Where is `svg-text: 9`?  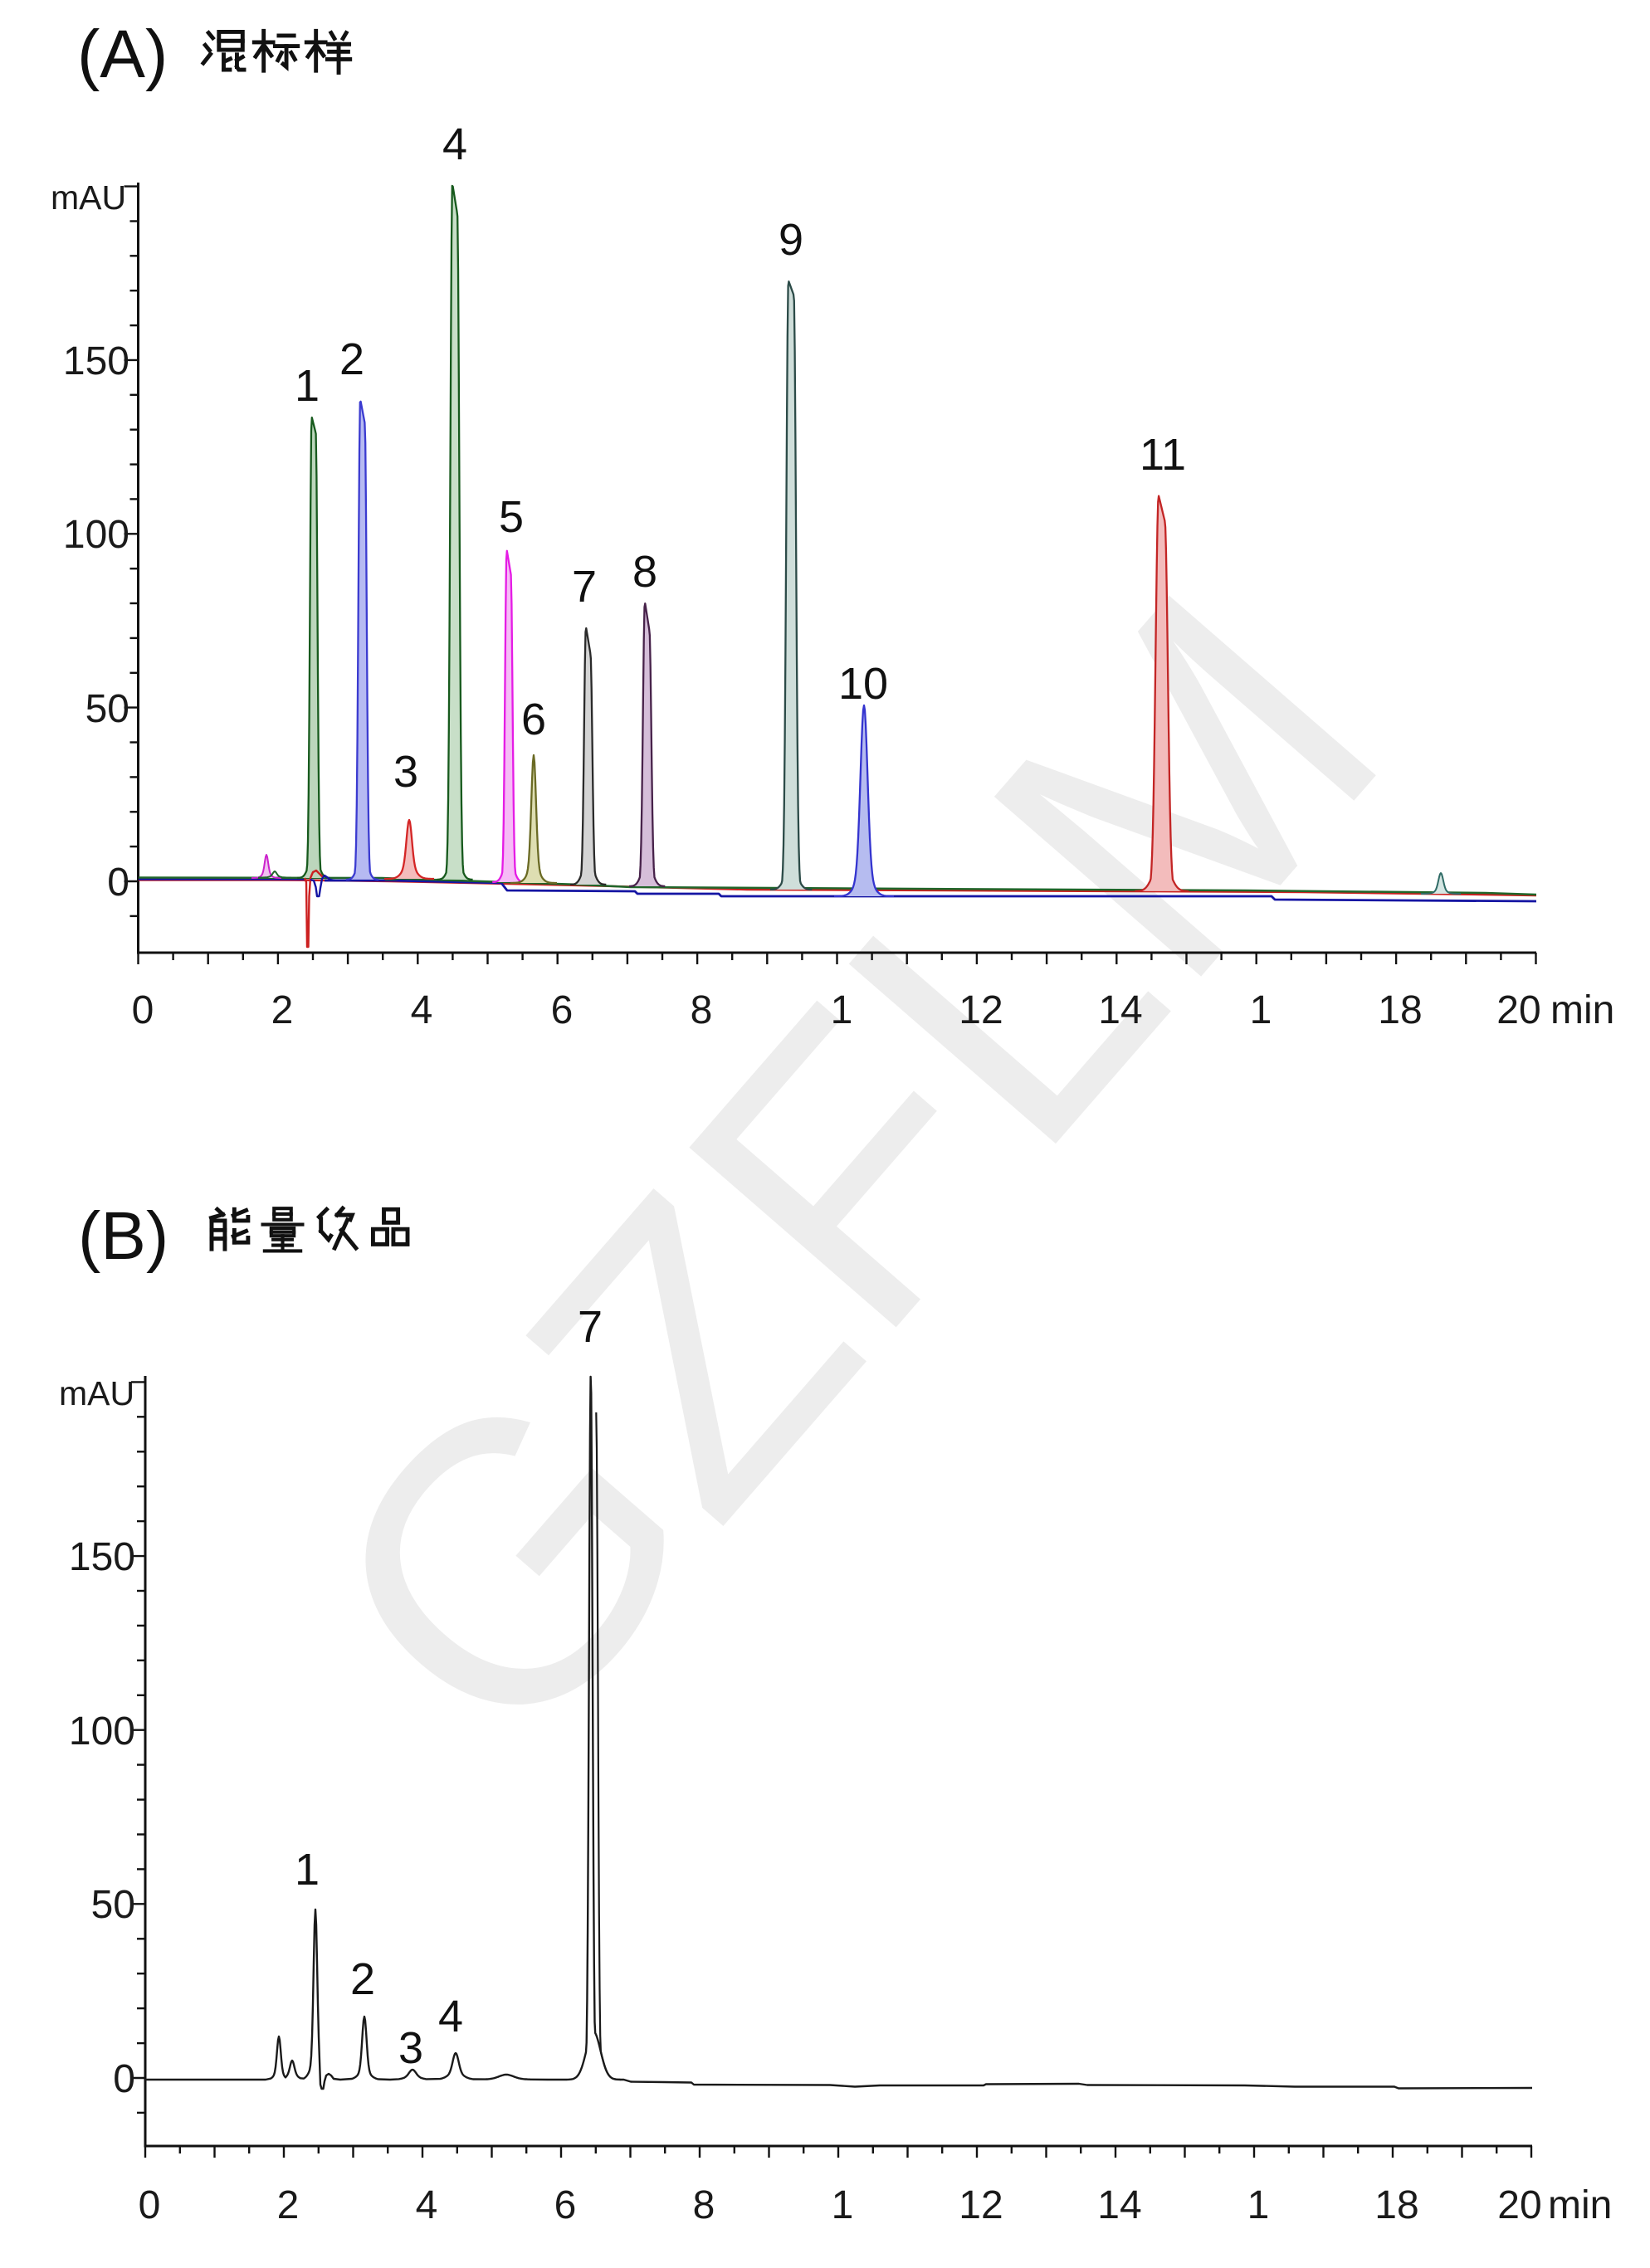
svg-text: 9 is located at coordinates (791, 240).